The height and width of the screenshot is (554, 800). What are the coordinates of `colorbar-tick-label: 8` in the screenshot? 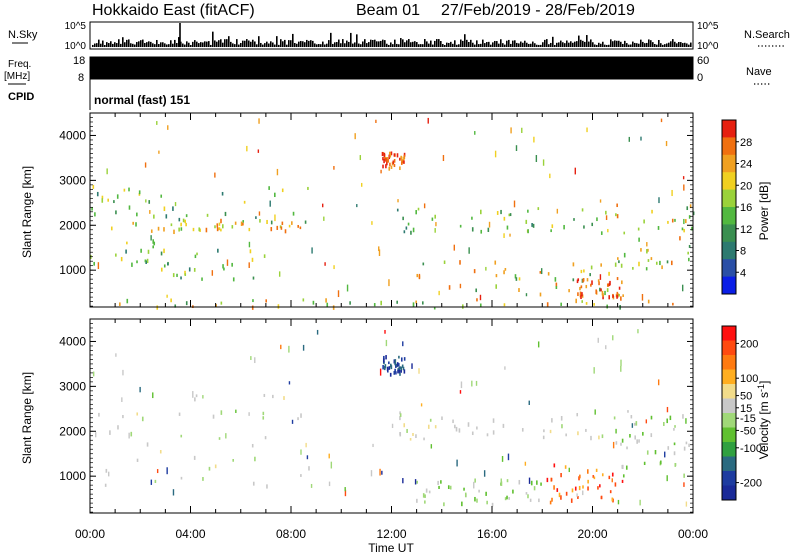 It's located at (743, 252).